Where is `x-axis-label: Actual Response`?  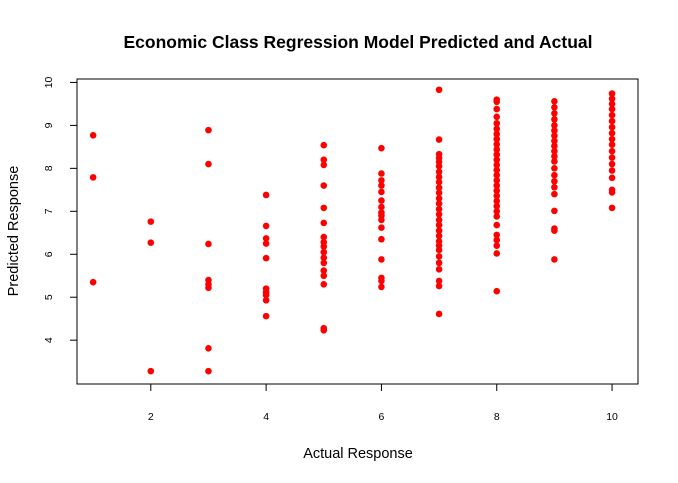
x-axis-label: Actual Response is located at coordinates (358, 454).